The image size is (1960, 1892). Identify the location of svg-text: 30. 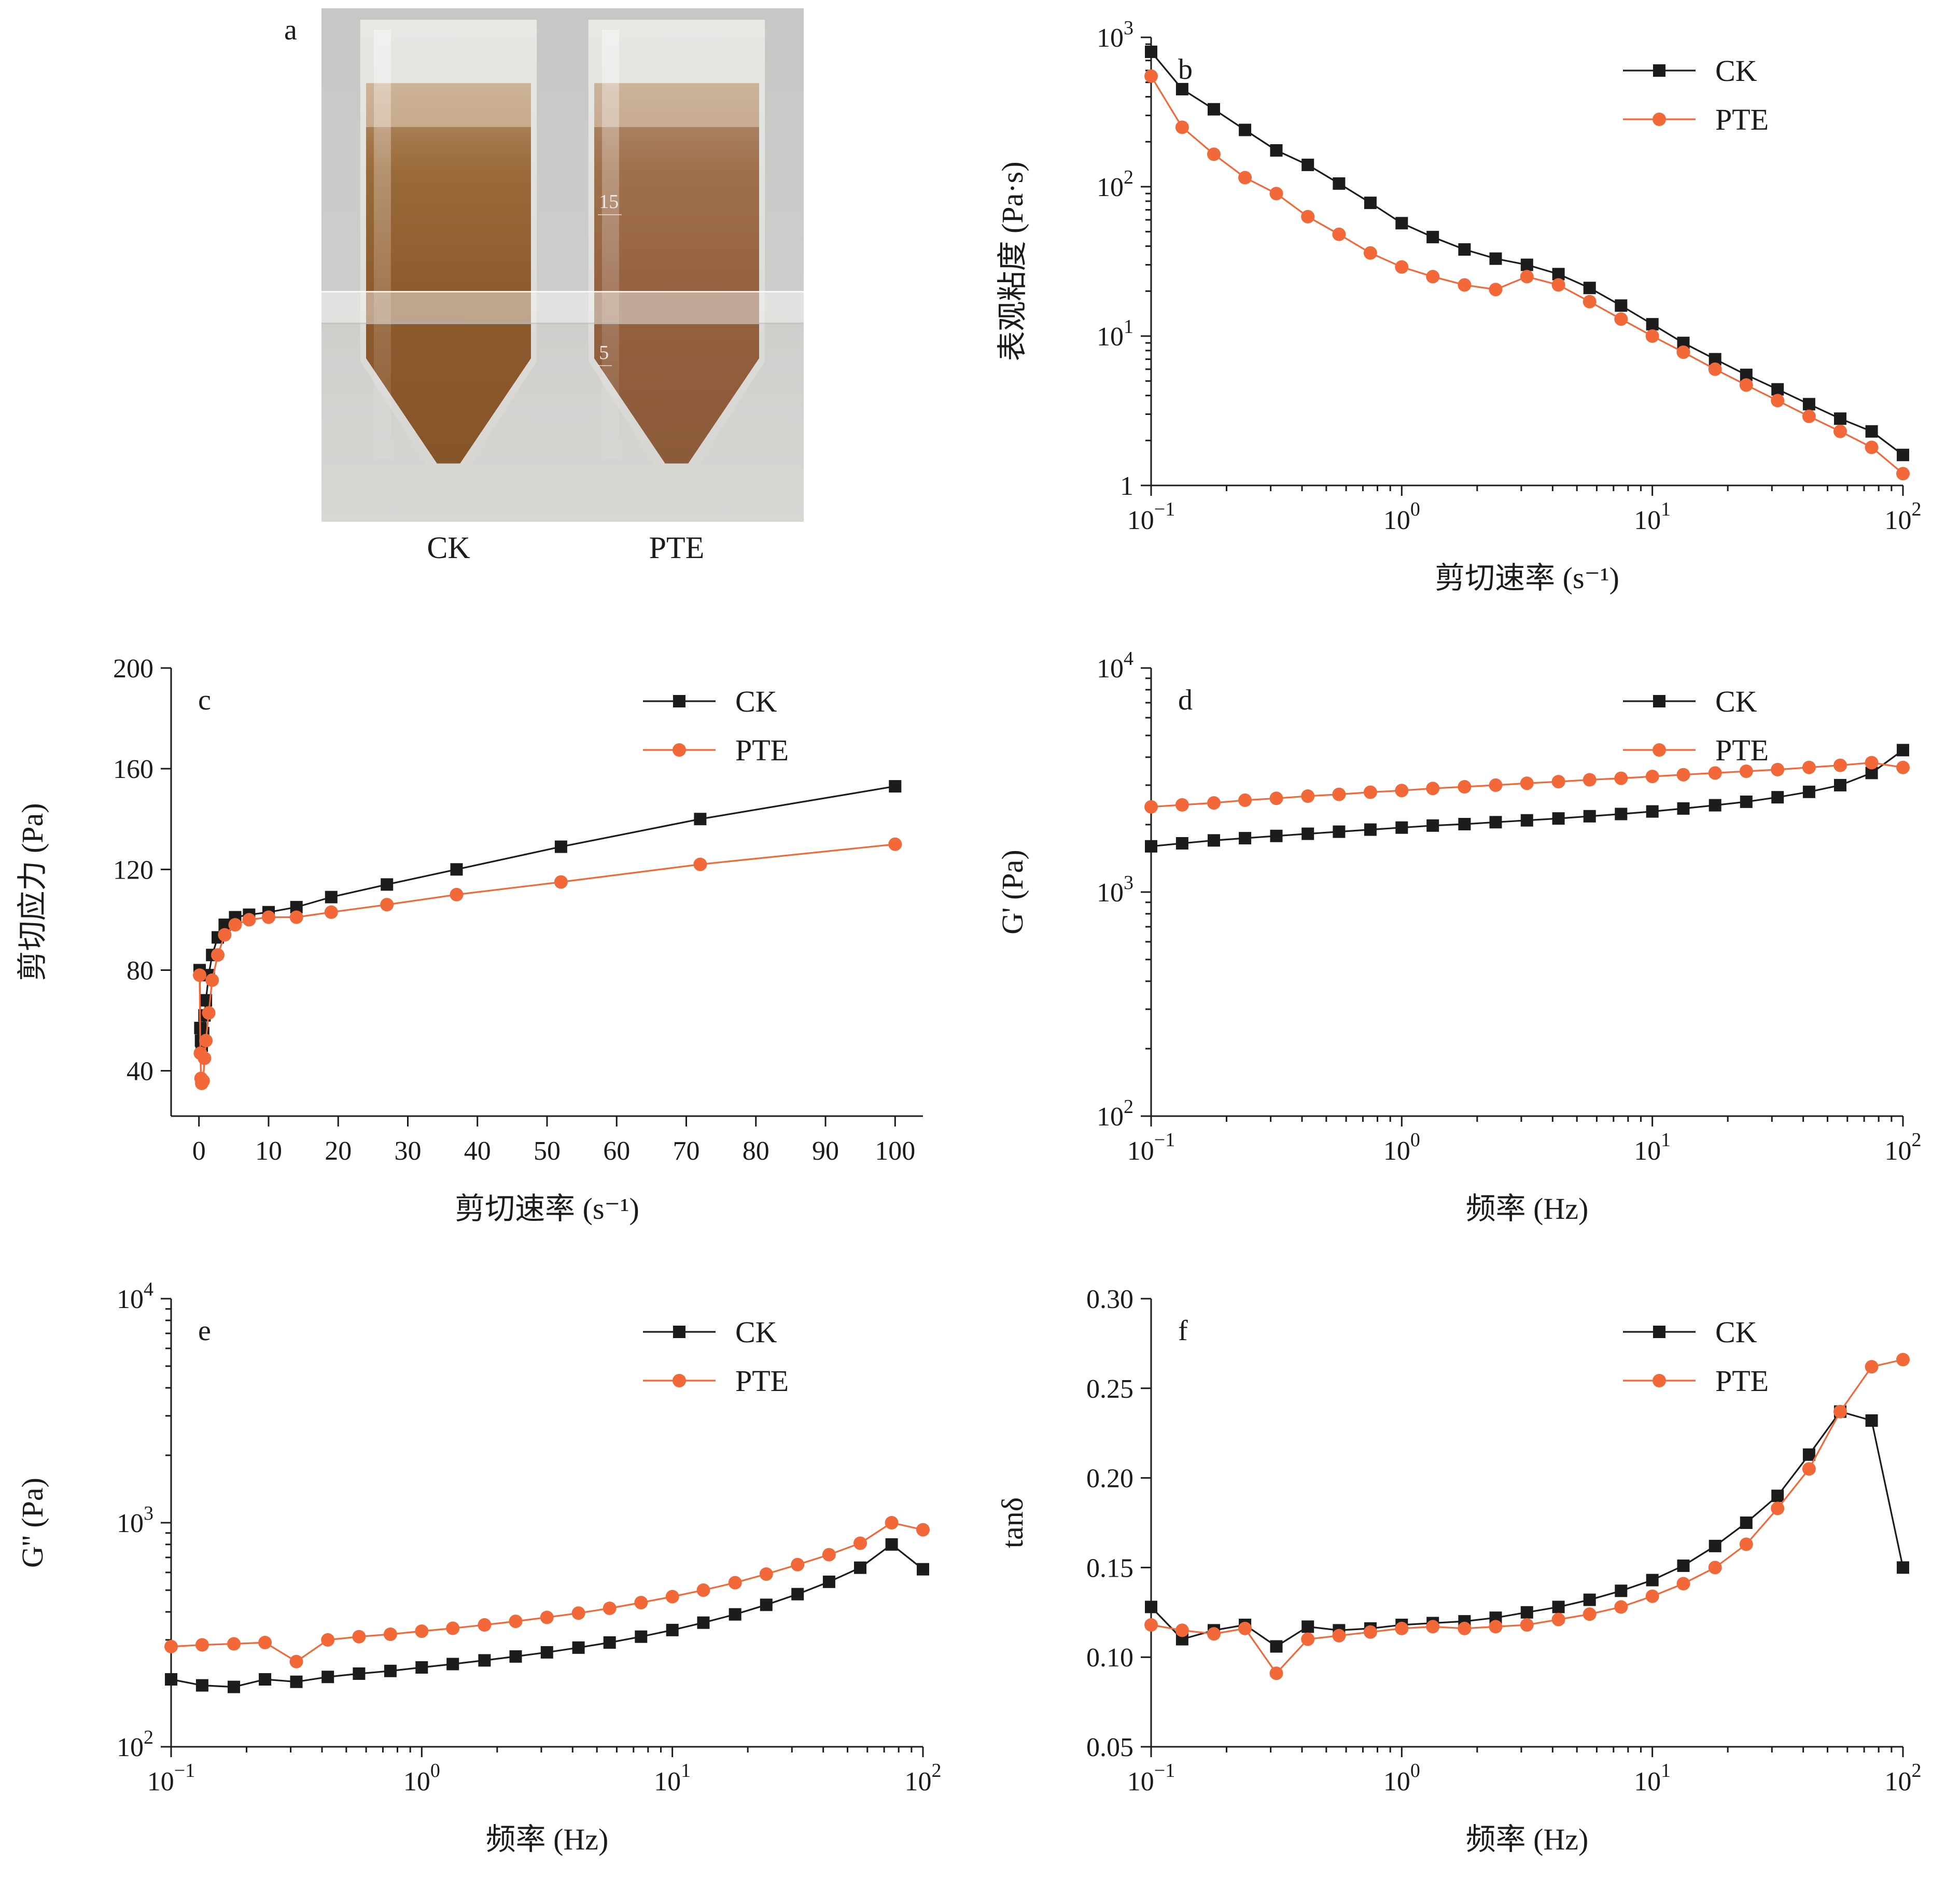
(407, 1151).